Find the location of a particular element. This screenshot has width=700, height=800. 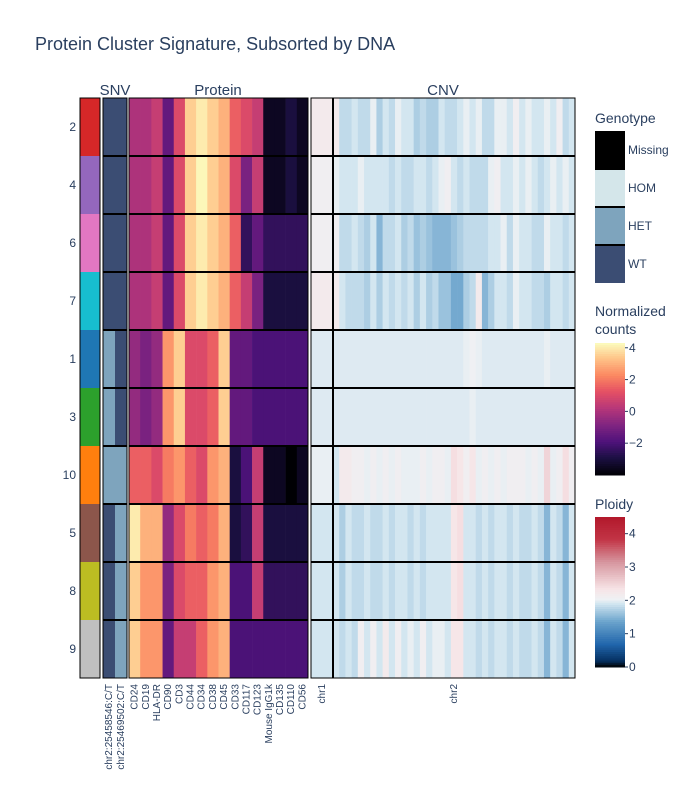

cluster-8-label: 8 is located at coordinates (72, 591).